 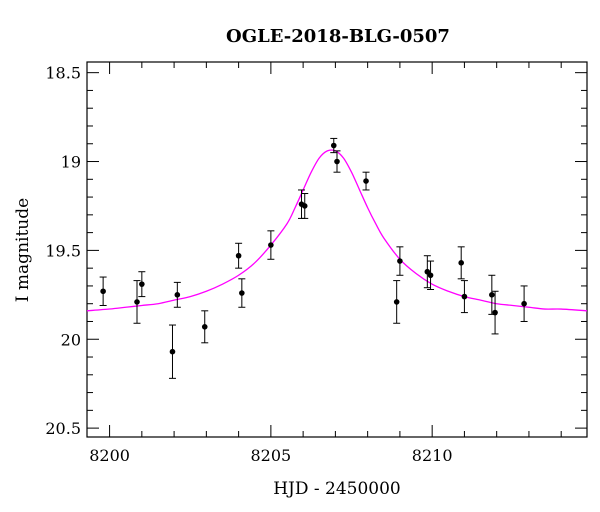 I want to click on x-tick-label: 8210, so click(x=432, y=455).